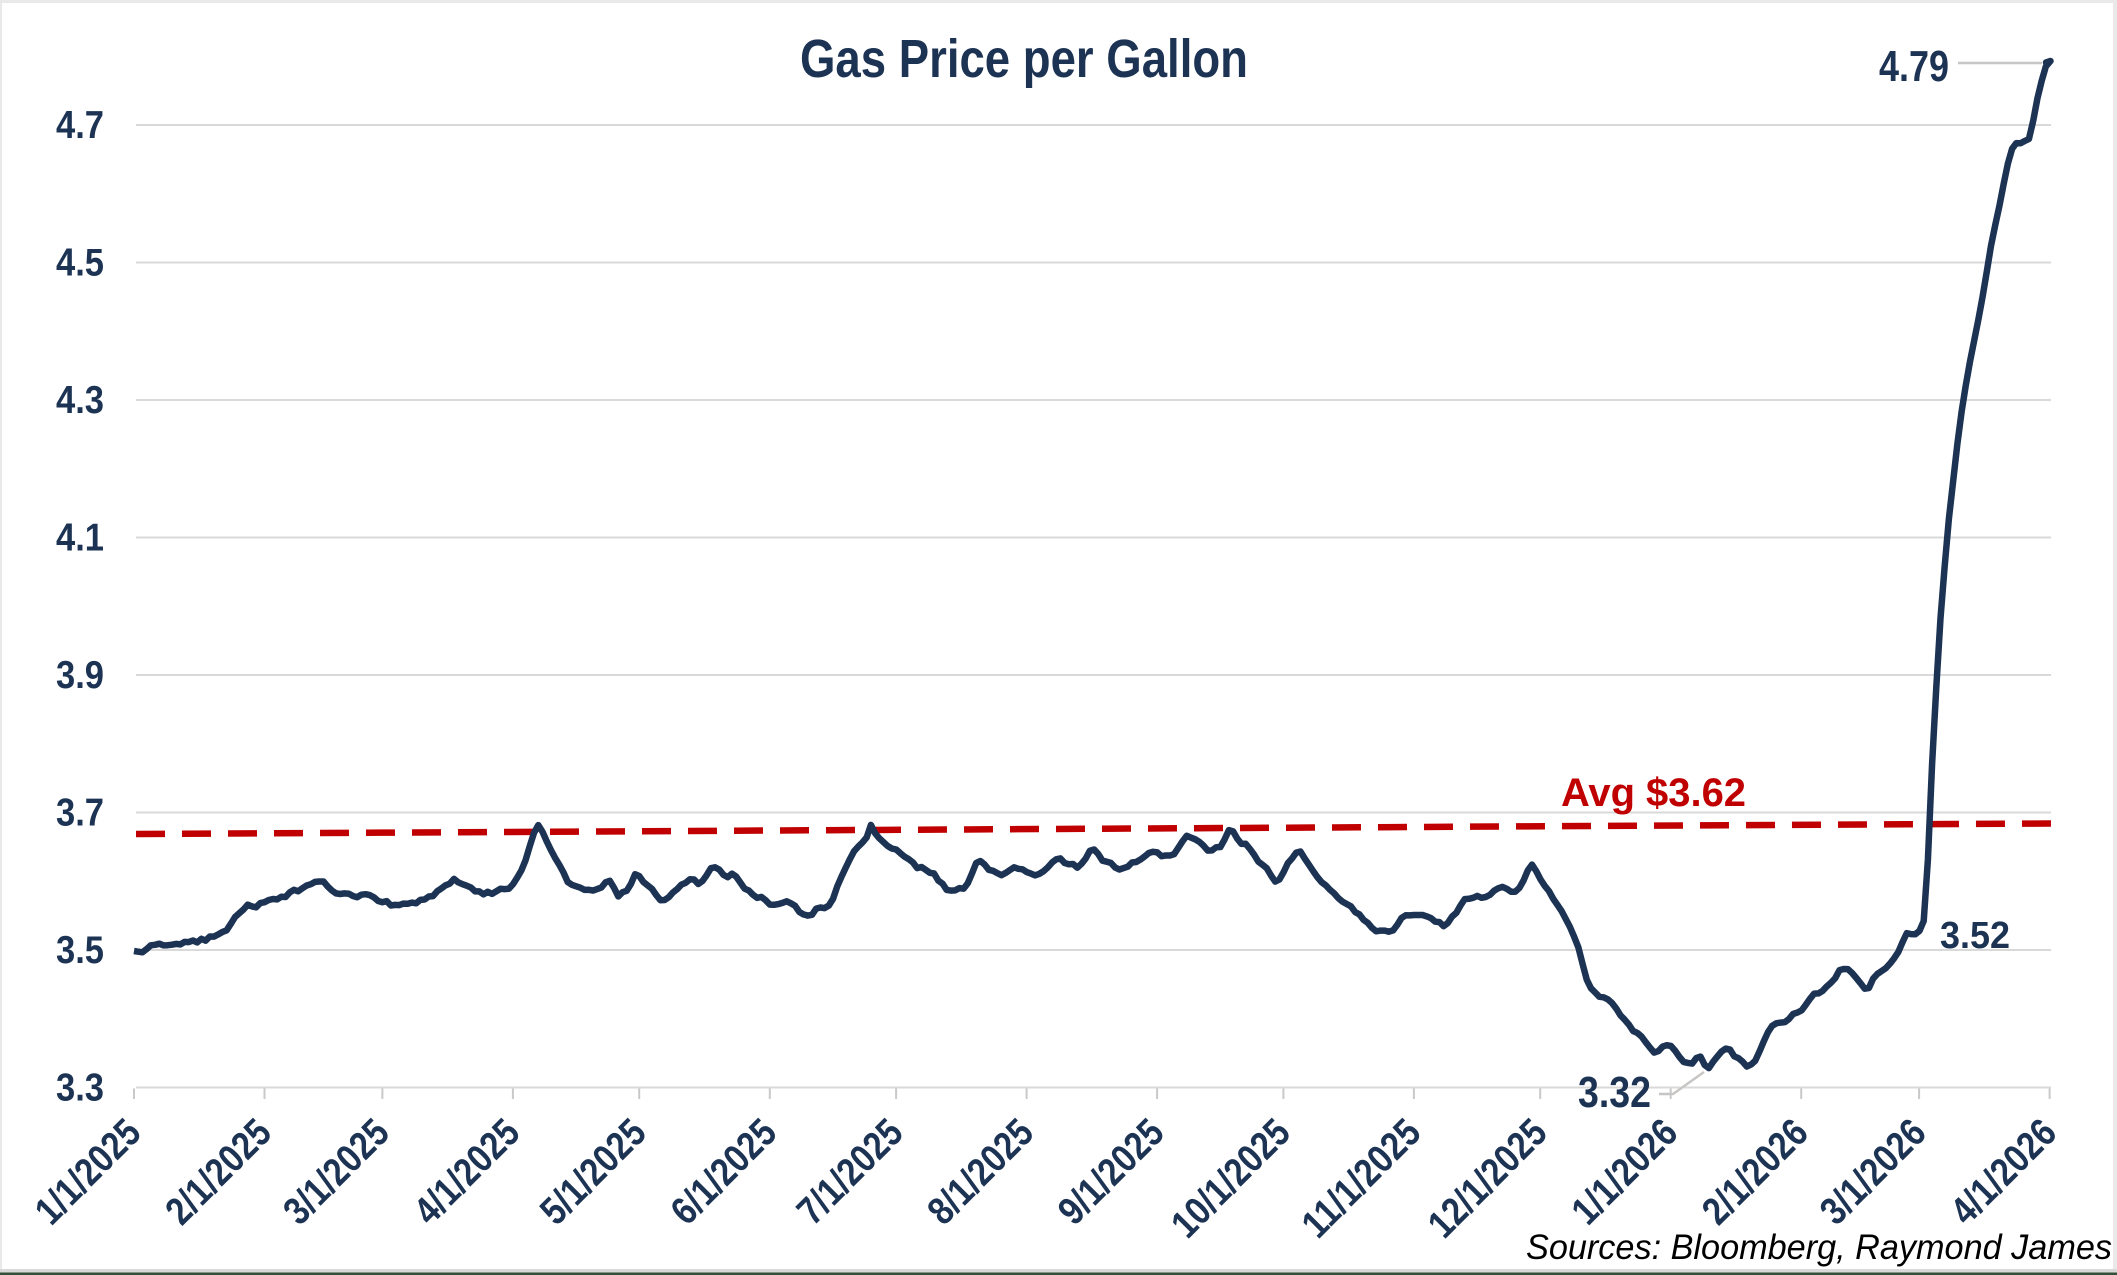  I want to click on svg-text: 3.52, so click(1975, 936).